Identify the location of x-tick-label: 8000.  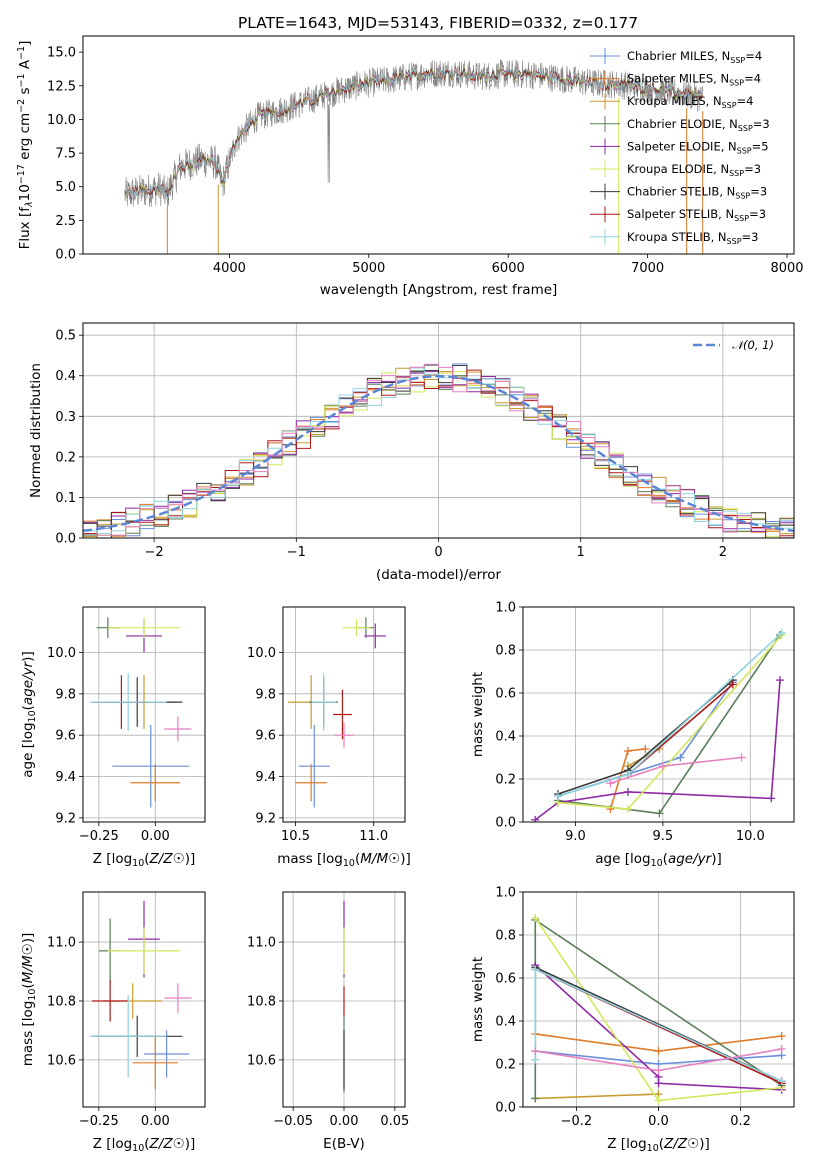
(786, 268).